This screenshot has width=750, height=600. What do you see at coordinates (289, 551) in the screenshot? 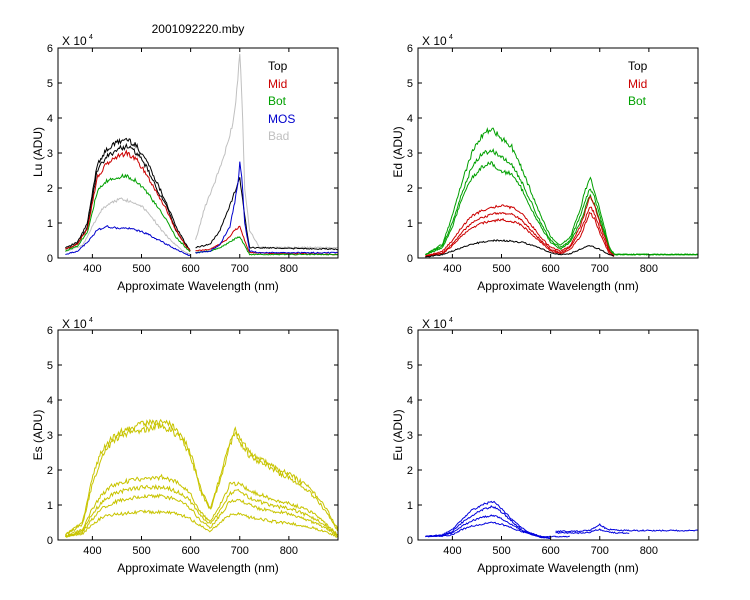
I see `es-x-tick-label: 800` at bounding box center [289, 551].